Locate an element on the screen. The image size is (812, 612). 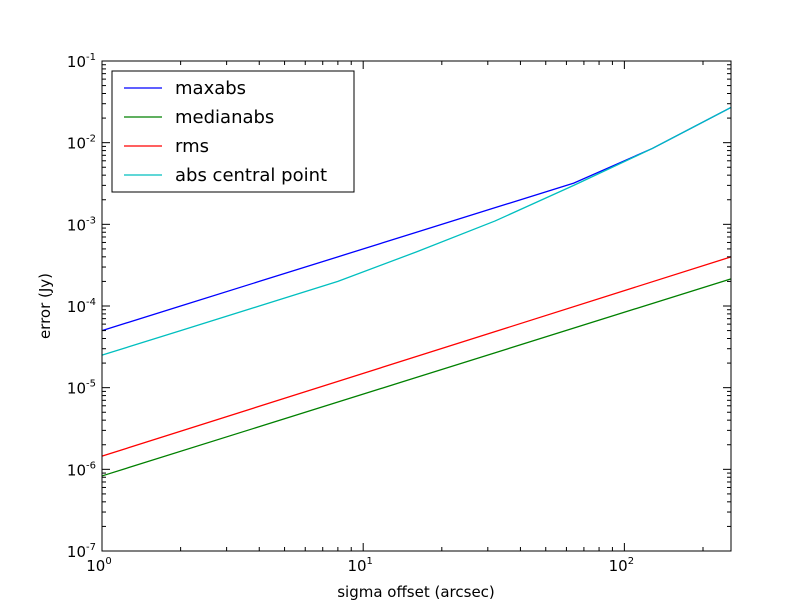
y-tick-label: 10⁻⁴ is located at coordinates (81, 306).